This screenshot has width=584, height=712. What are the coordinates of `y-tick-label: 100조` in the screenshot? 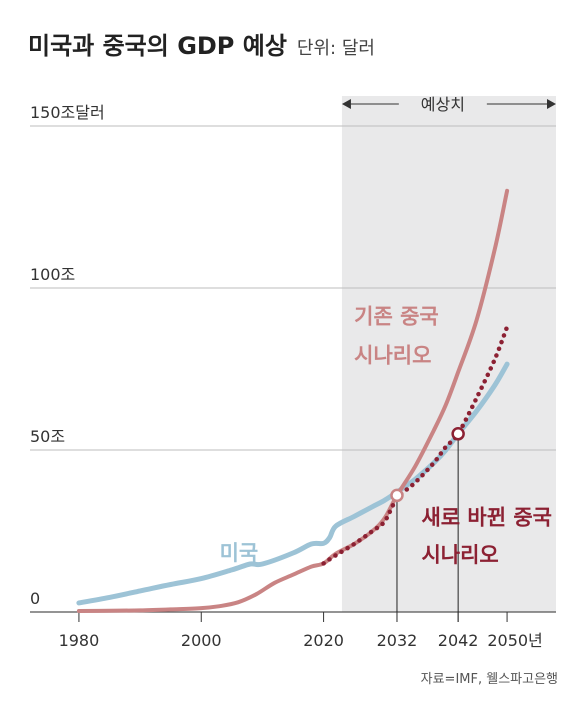 It's located at (52, 274).